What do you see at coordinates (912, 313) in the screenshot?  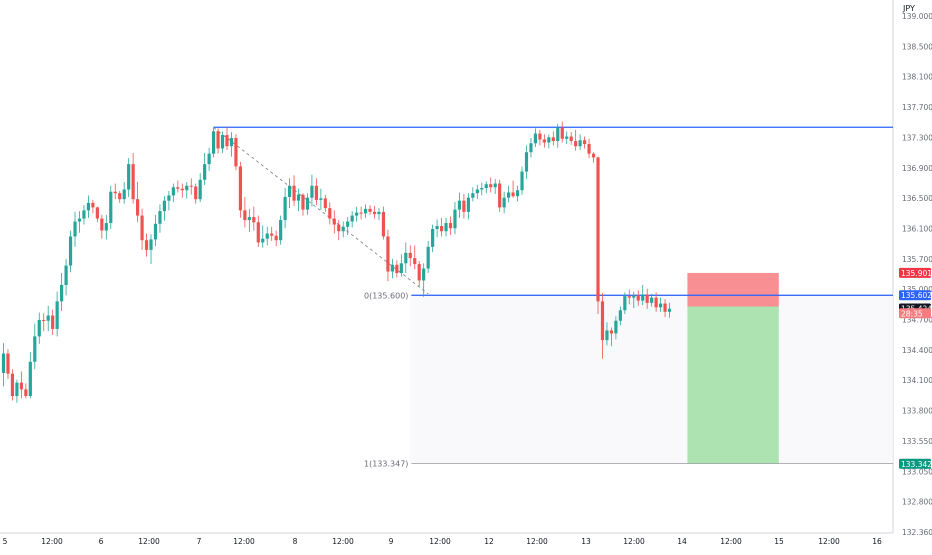 I see `price-badge-label: 28:35` at bounding box center [912, 313].